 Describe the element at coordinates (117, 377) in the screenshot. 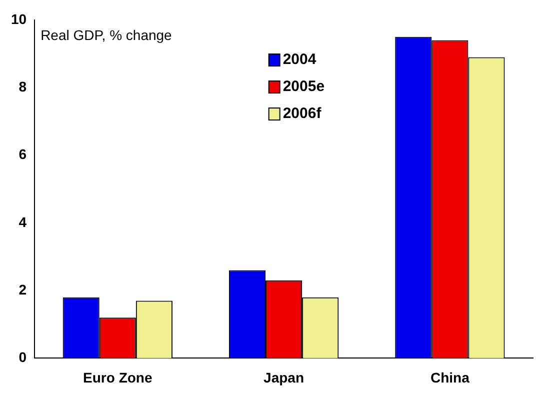

I see `x-tick-label: Euro Zone` at that location.